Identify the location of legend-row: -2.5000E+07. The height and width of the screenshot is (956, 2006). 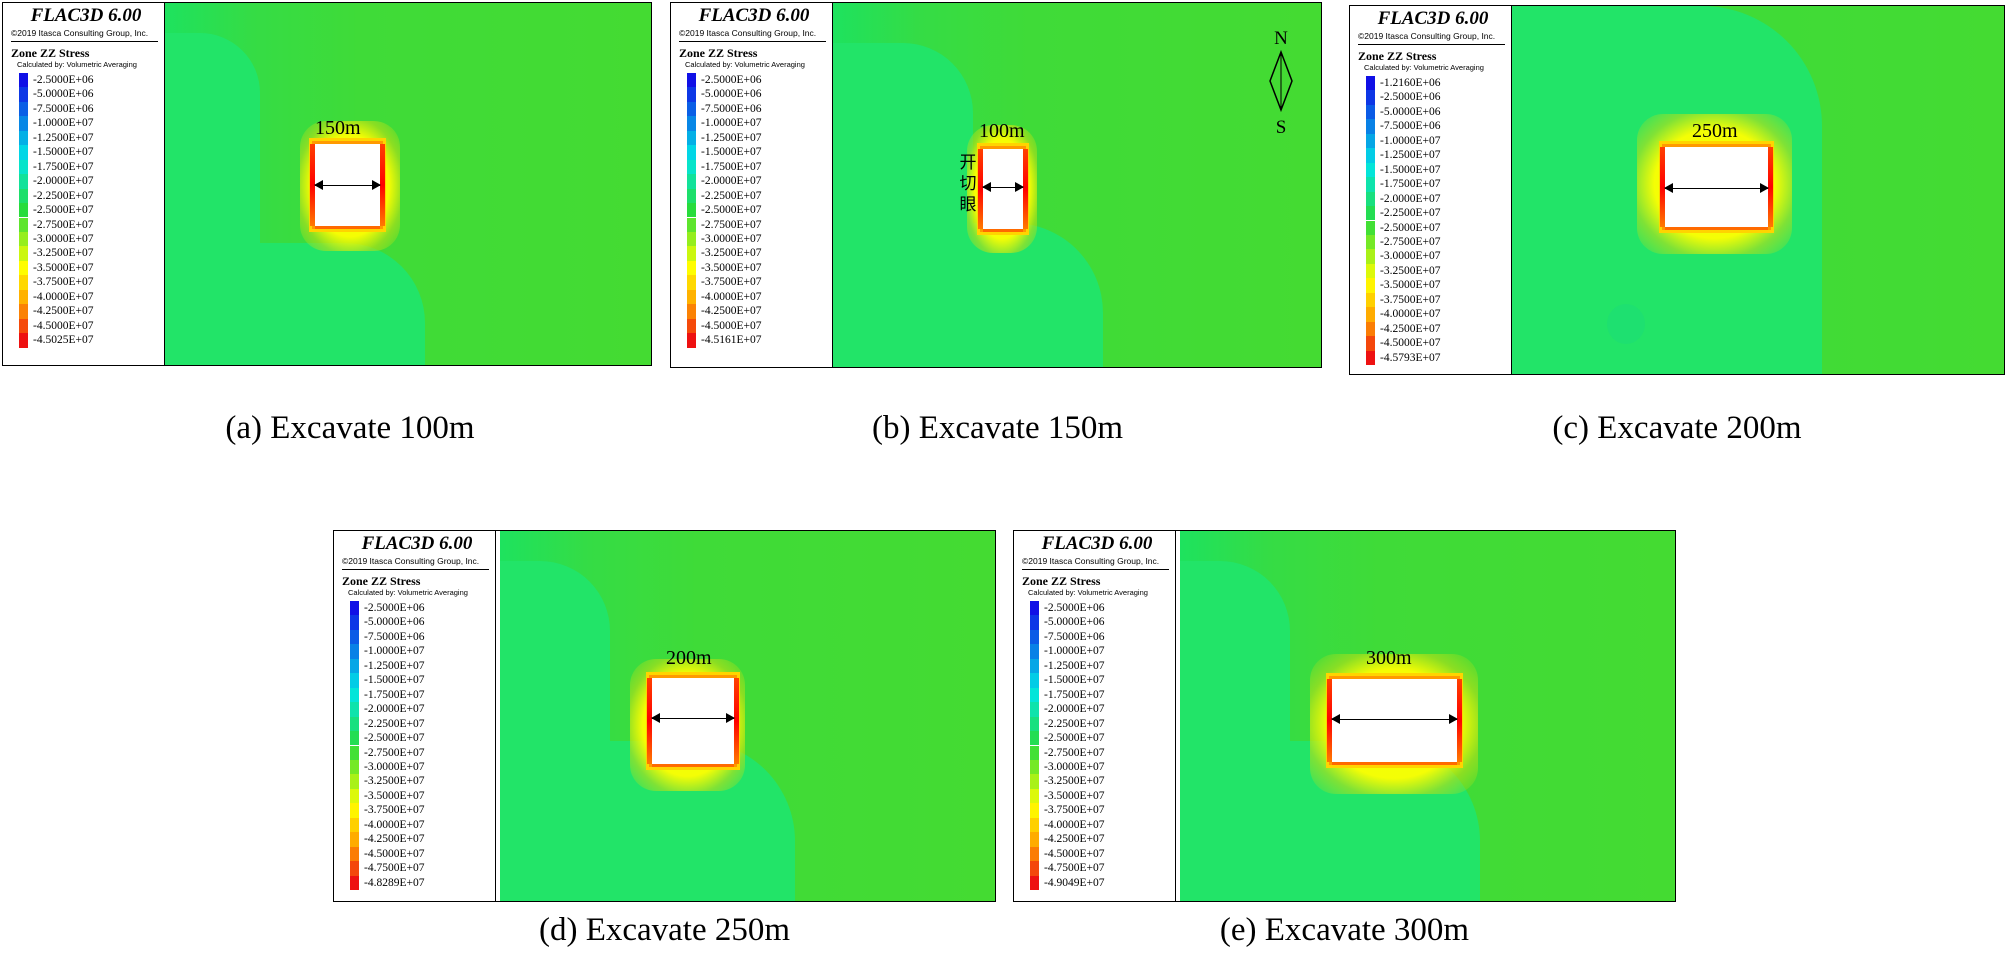
(1100, 738).